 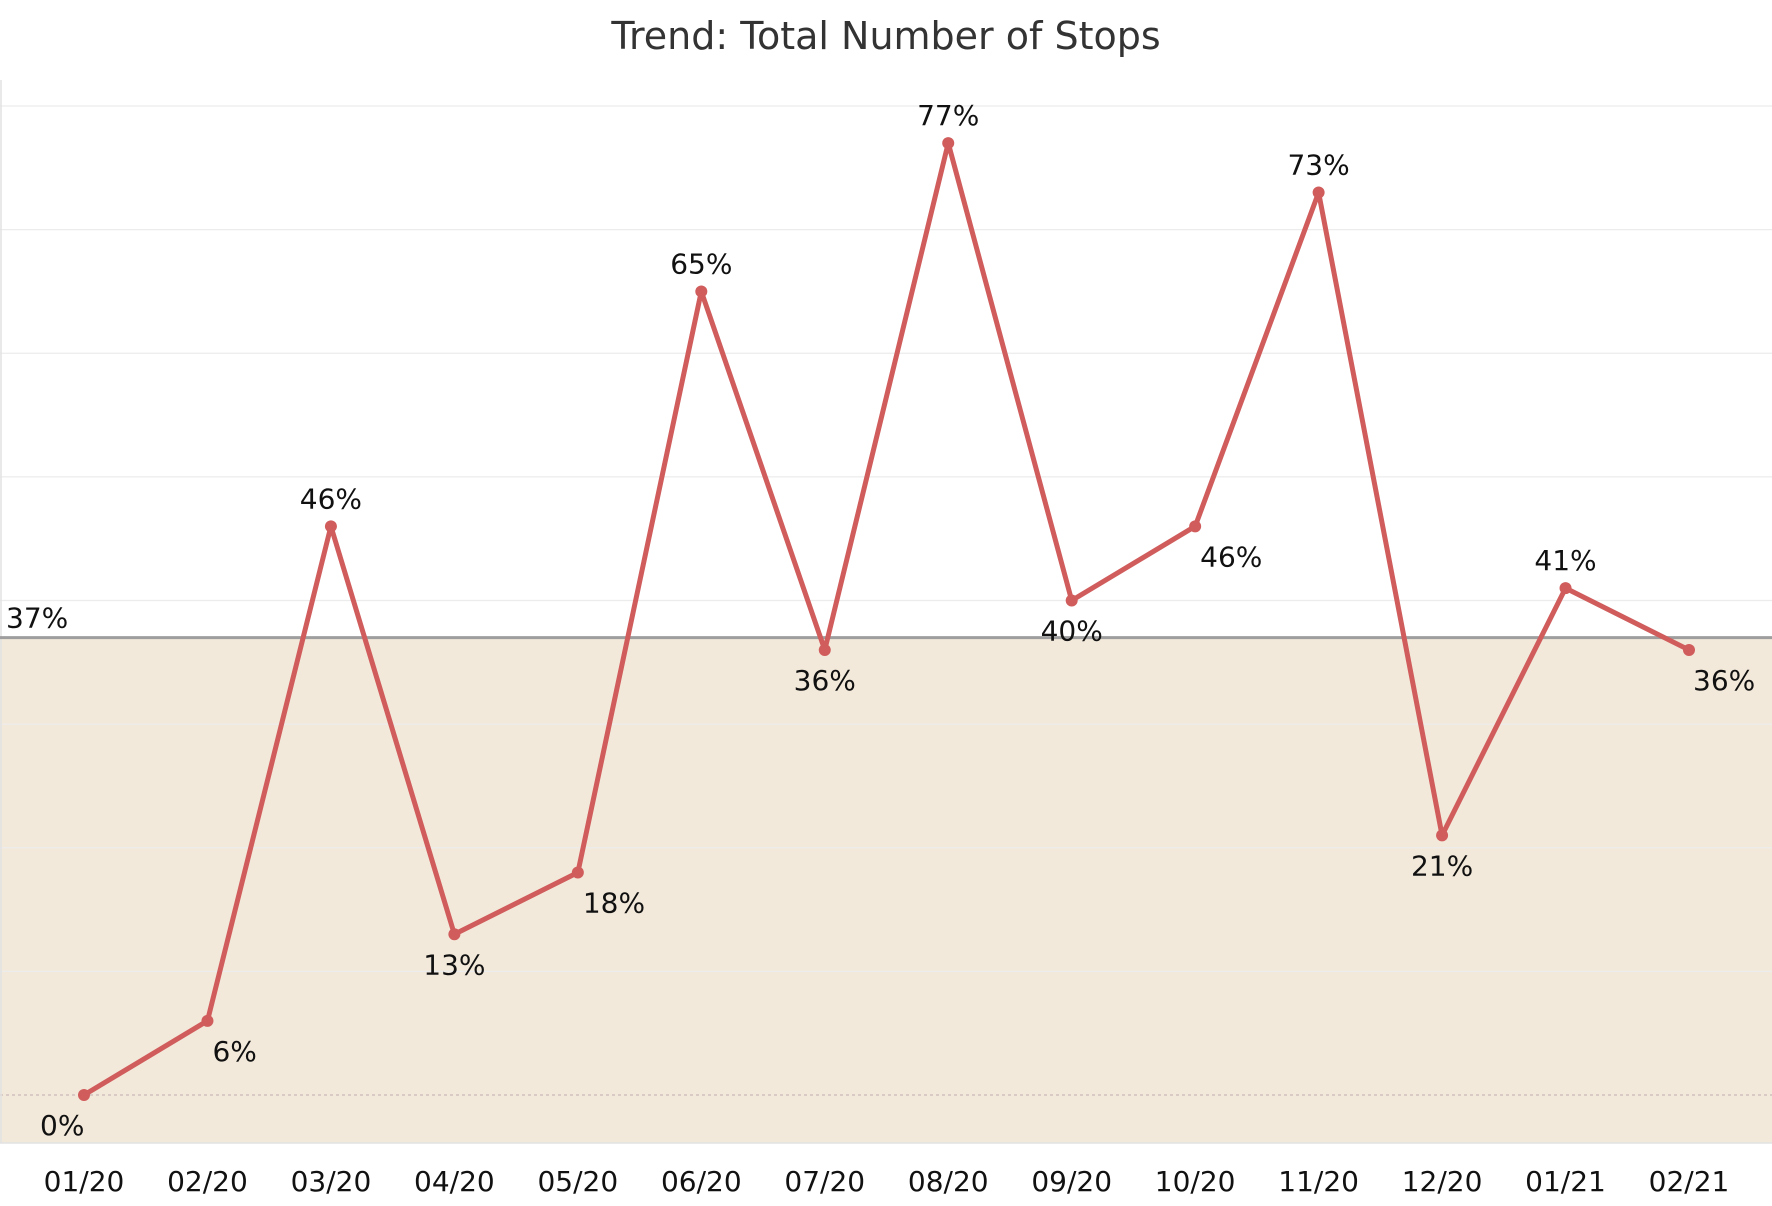 I want to click on data-label: 0%, so click(x=62, y=1125).